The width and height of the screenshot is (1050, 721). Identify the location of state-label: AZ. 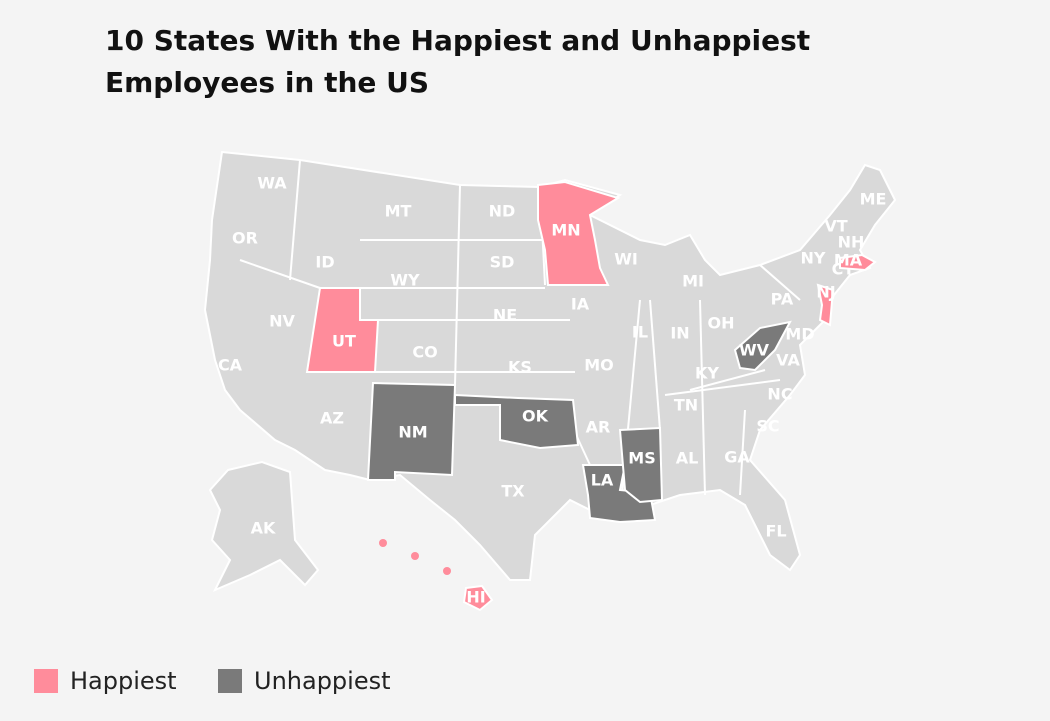
(332, 418).